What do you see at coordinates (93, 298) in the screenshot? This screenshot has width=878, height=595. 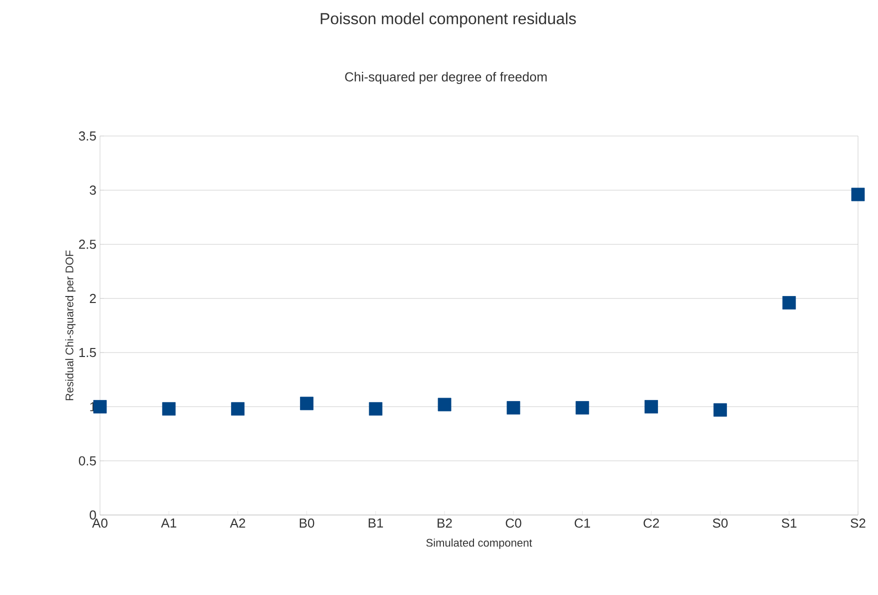 I see `y-tick-label: 2` at bounding box center [93, 298].